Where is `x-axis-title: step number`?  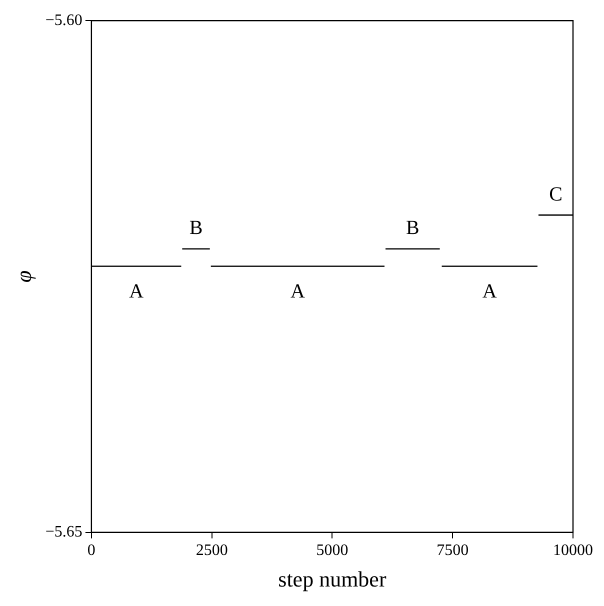 x-axis-title: step number is located at coordinates (332, 579).